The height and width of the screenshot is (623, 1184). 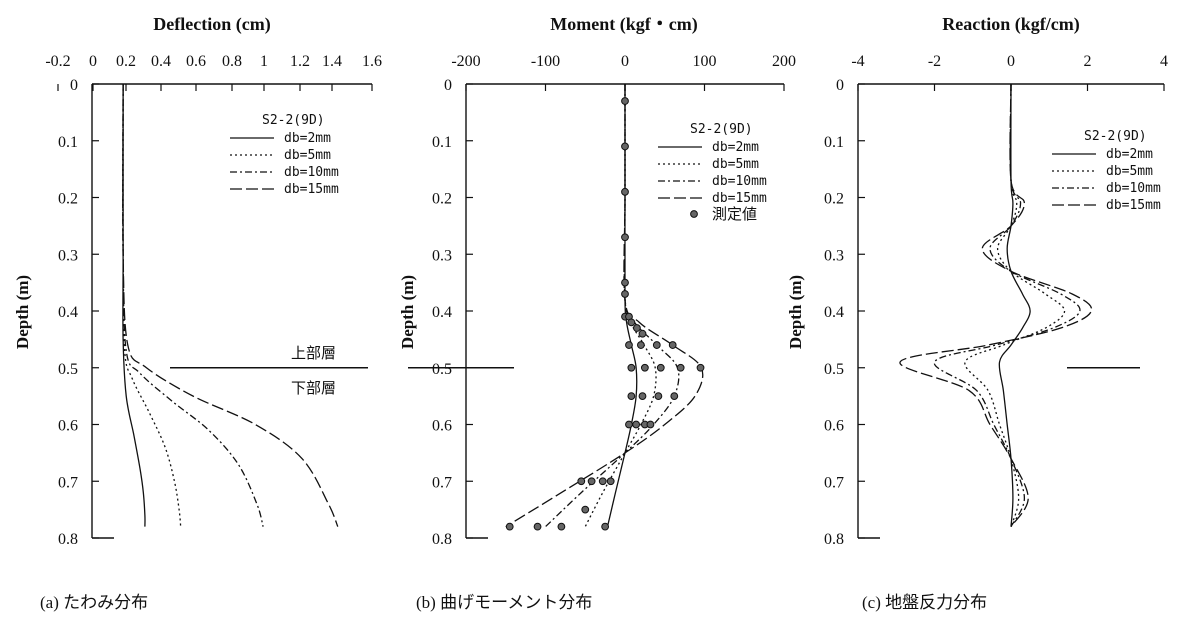 What do you see at coordinates (211, 24) in the screenshot?
I see `chart-title: Deflection (cm)` at bounding box center [211, 24].